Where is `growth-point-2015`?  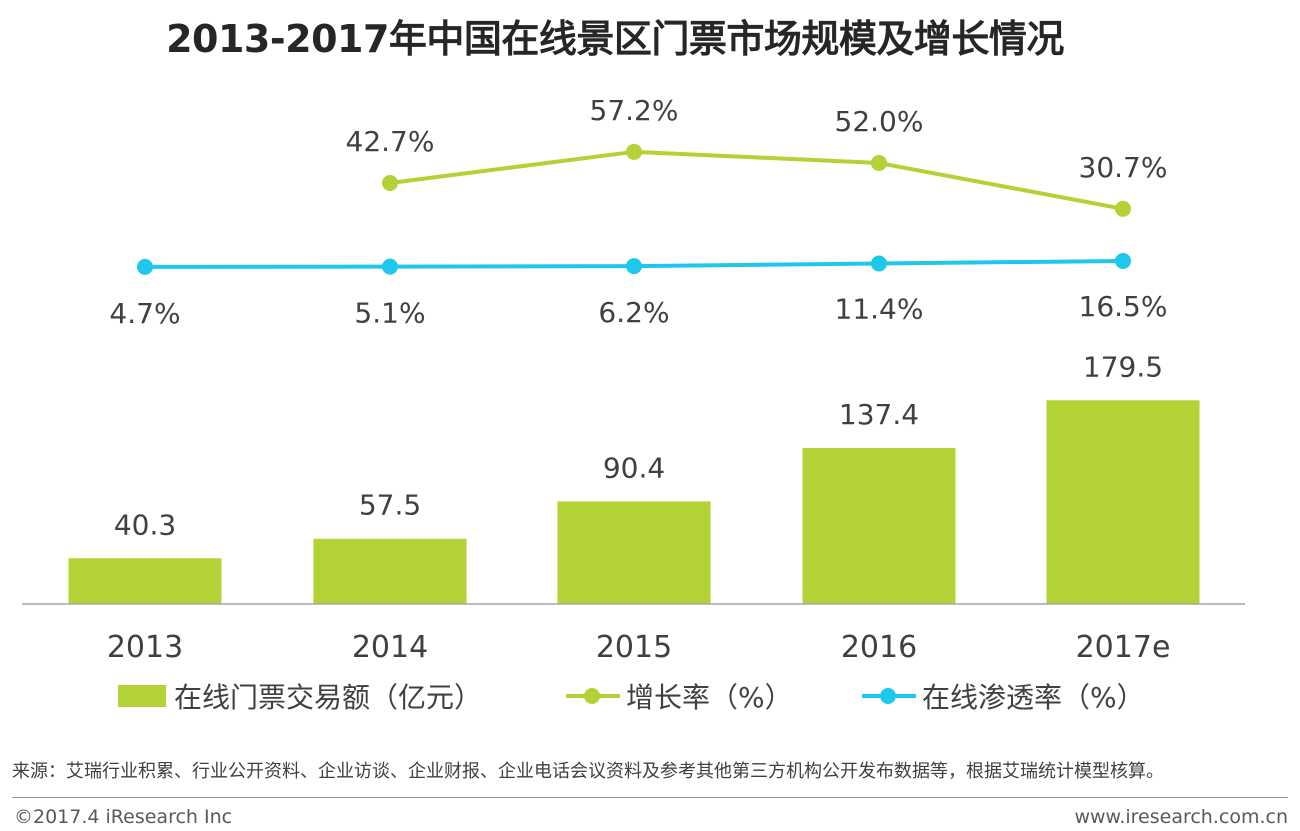 growth-point-2015 is located at coordinates (634, 151).